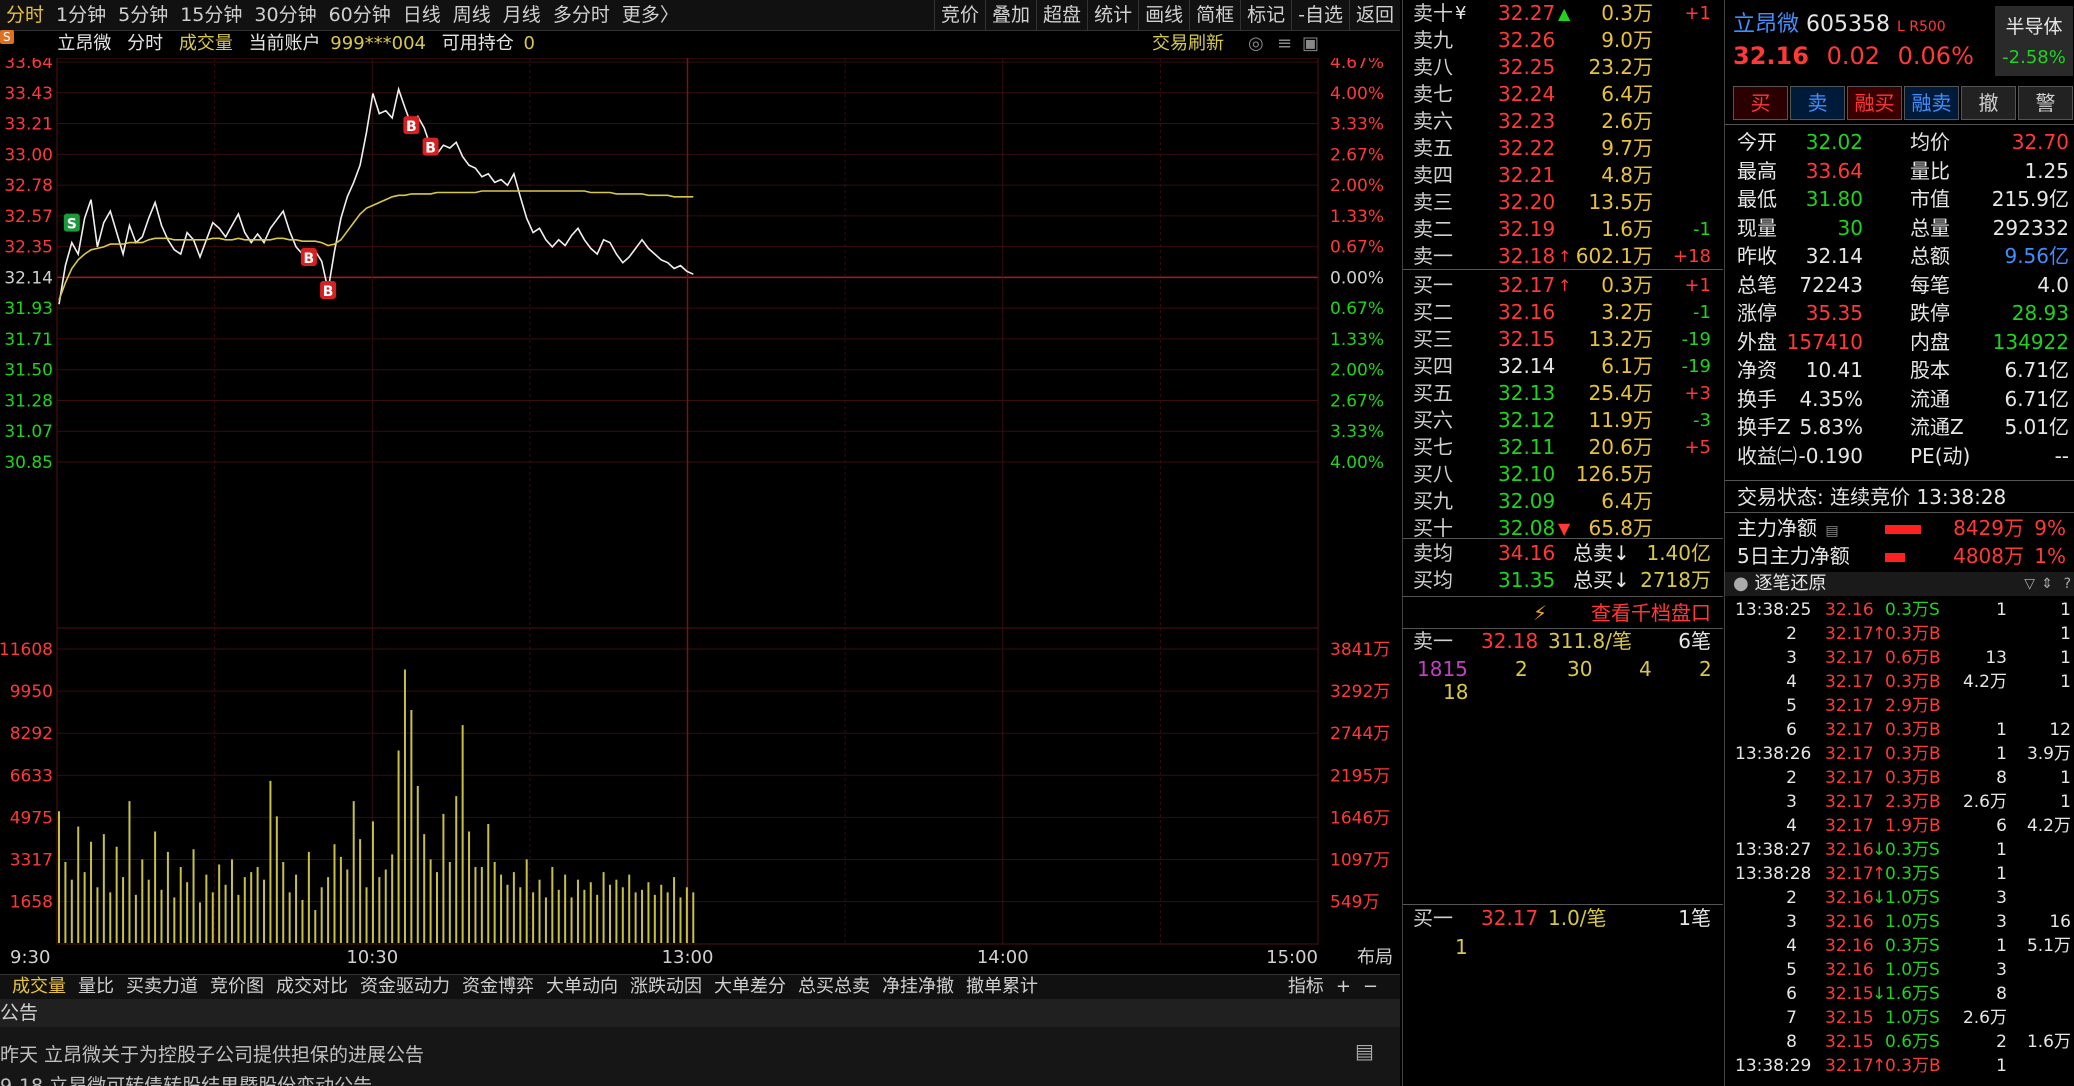  Describe the element at coordinates (1563, 148) in the screenshot. I see `ask-level: 卖五 32.22 9.7万` at that location.